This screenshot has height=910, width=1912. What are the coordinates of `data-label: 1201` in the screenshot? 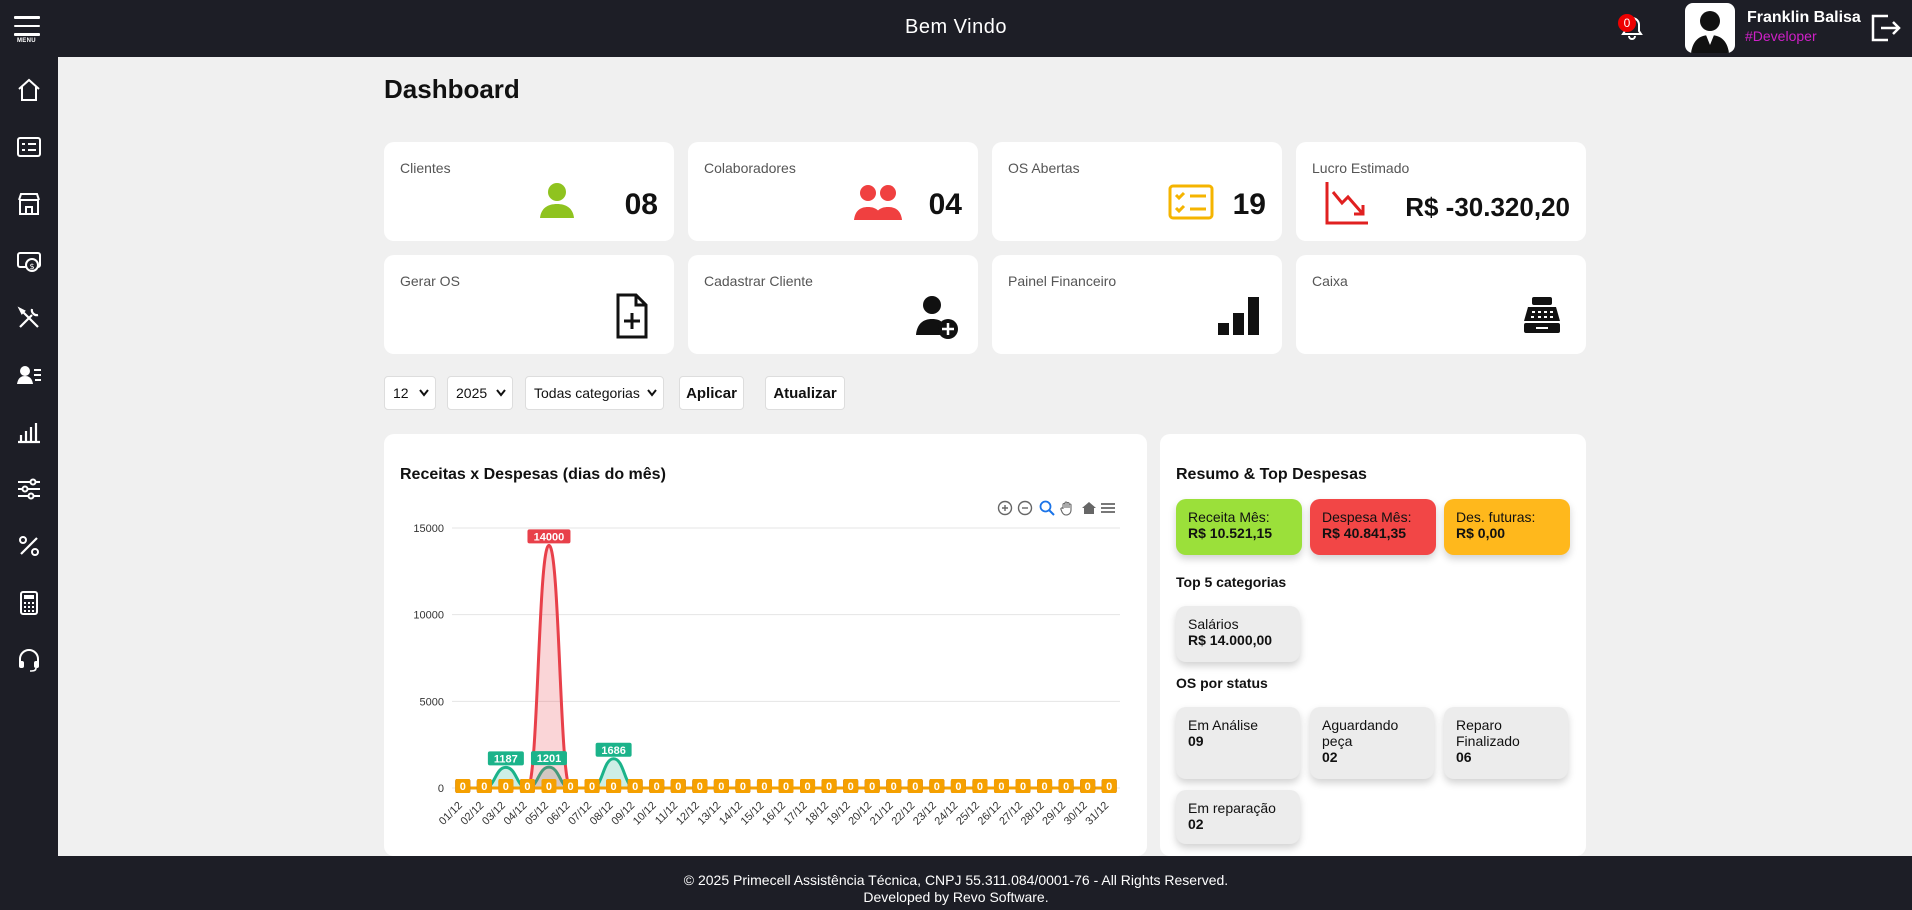 It's located at (549, 759).